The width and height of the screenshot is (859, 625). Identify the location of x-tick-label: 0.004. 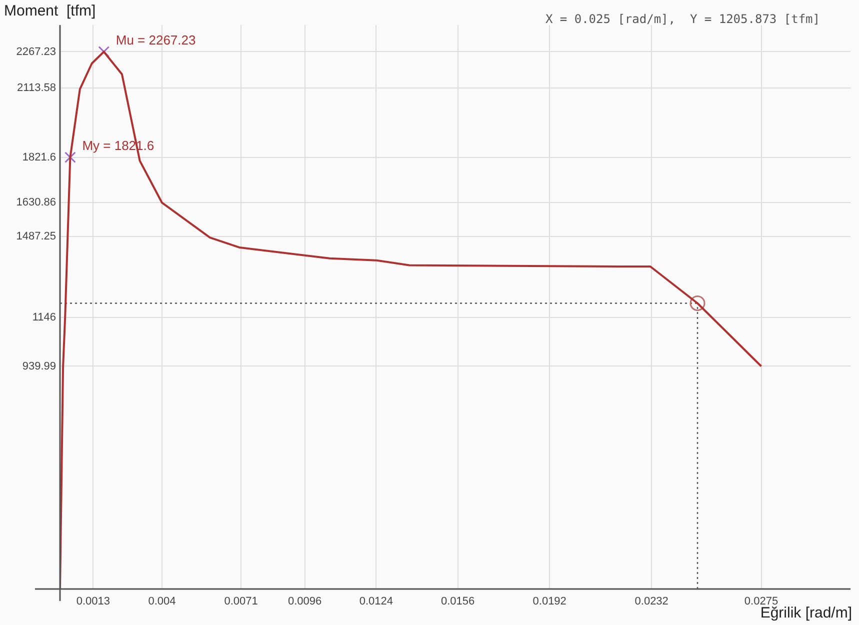
(162, 602).